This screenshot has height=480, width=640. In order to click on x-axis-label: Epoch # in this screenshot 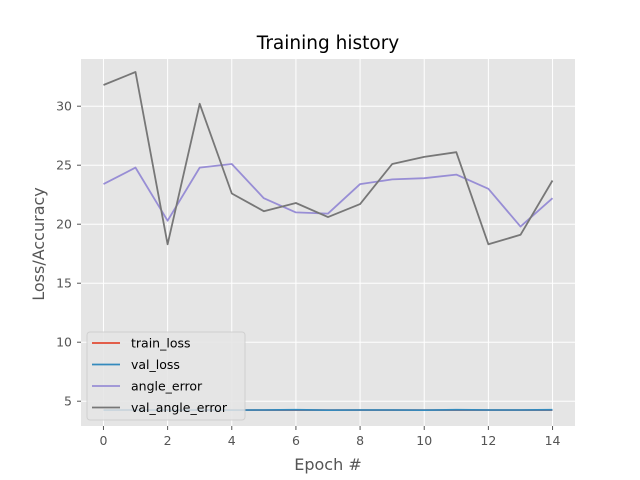, I will do `click(327, 464)`.